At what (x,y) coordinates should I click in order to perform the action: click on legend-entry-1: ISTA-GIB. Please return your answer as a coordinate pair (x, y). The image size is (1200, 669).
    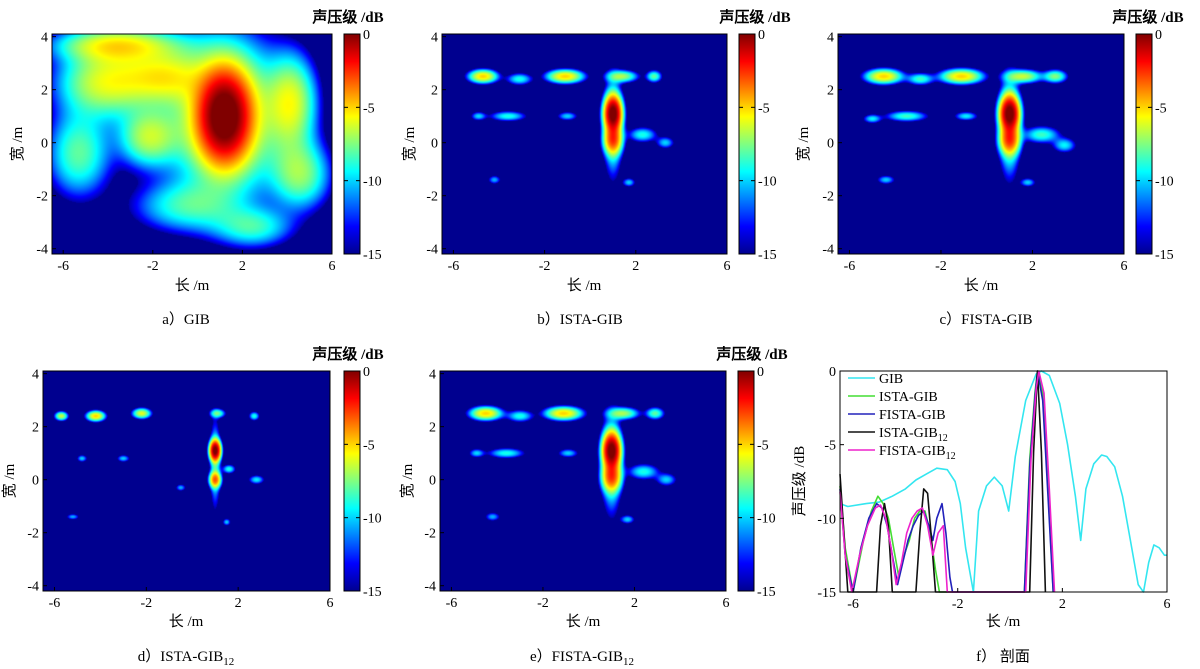
    Looking at the image, I should click on (908, 397).